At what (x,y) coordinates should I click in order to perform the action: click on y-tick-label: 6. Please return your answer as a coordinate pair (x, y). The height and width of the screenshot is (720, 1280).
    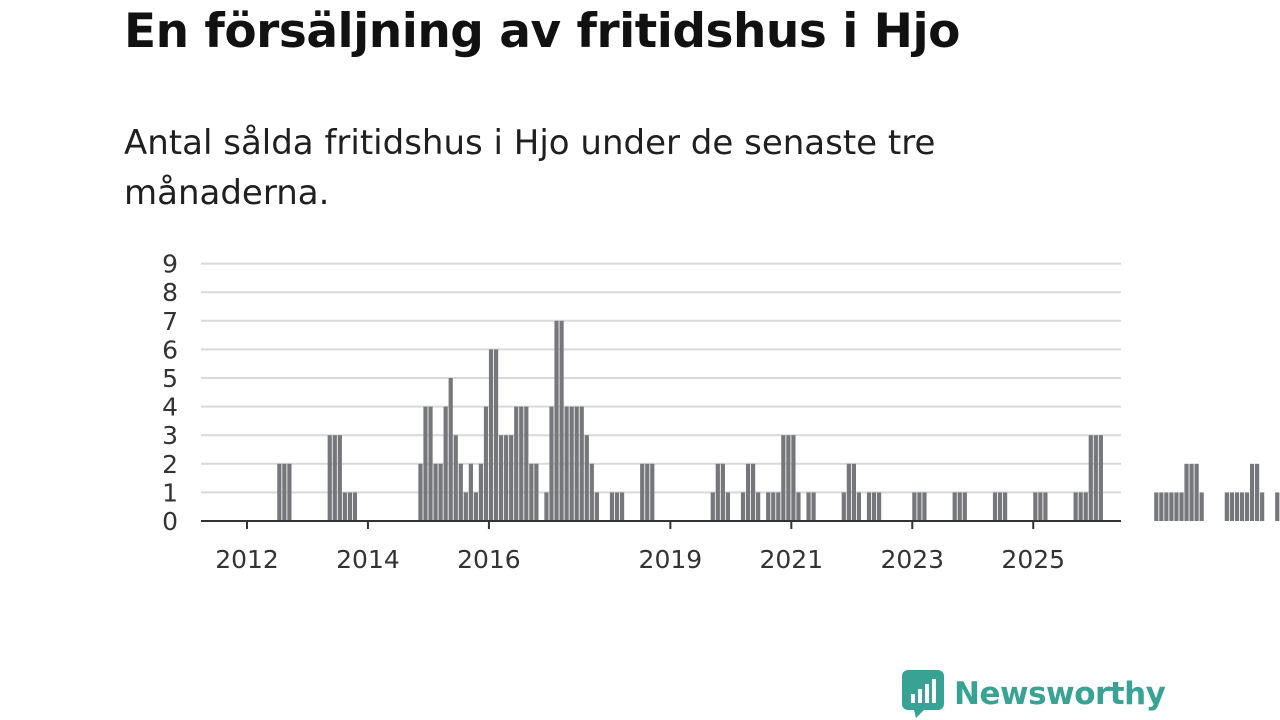
    Looking at the image, I should click on (170, 349).